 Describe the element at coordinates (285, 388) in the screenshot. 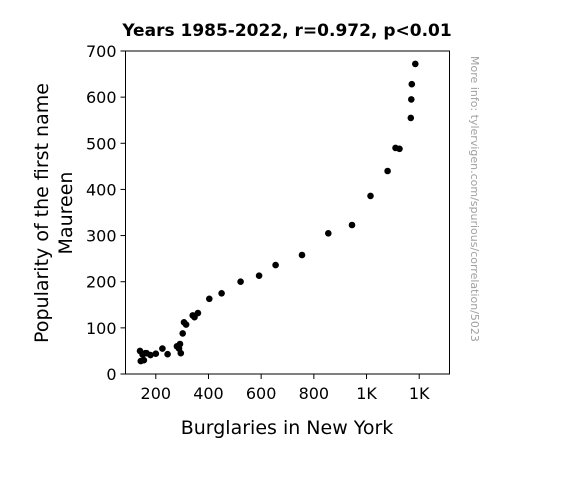

I see `x-axis-ticks: 200 400 600 800 1K 1K` at that location.